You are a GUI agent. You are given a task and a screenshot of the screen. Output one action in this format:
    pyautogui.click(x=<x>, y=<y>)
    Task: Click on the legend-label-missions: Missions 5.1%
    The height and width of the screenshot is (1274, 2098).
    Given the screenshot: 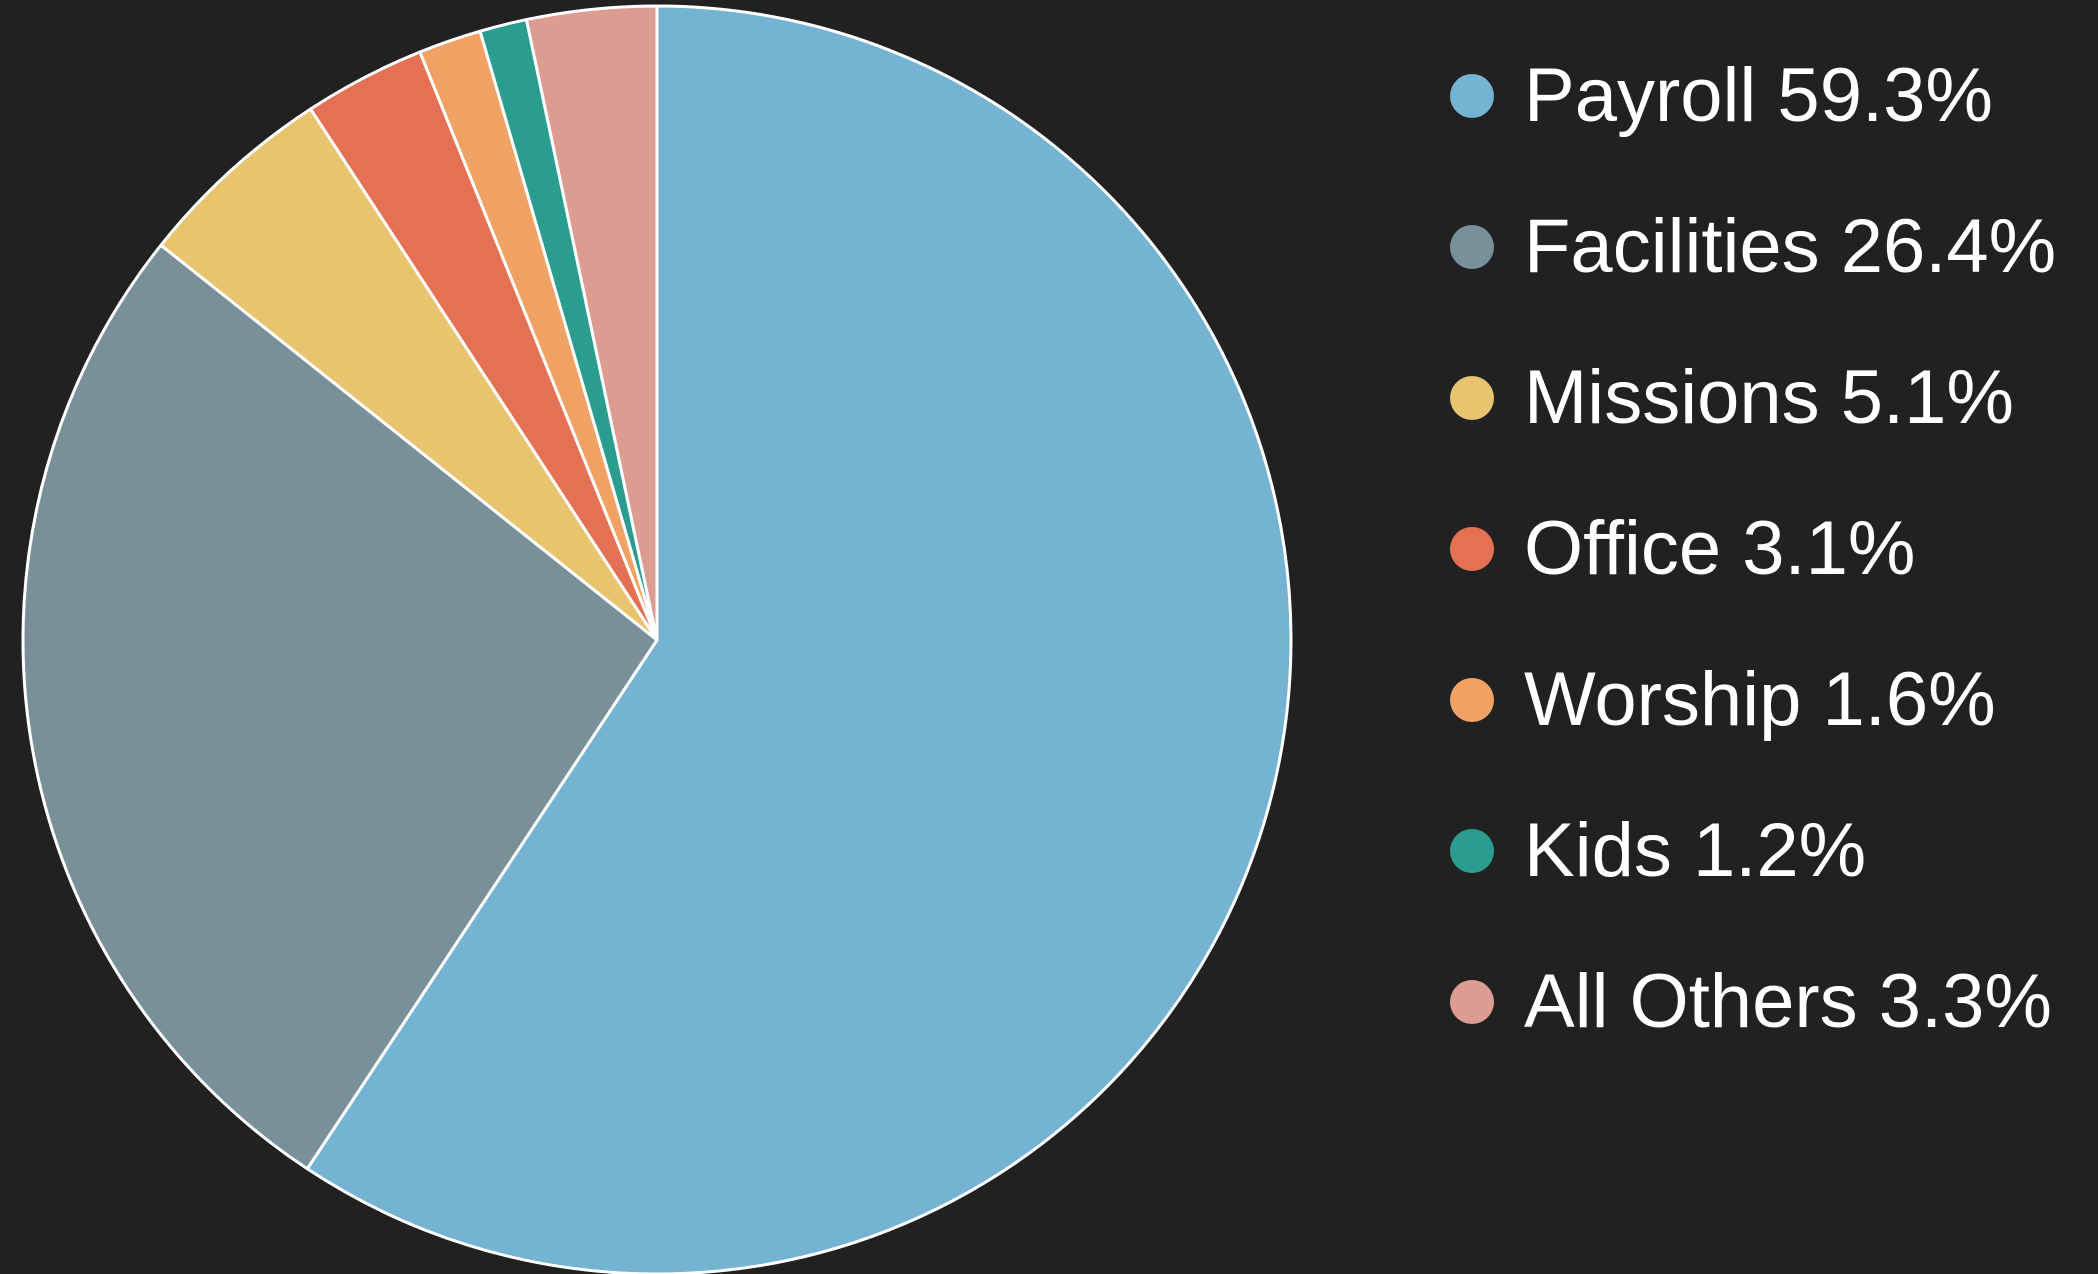 What is the action you would take?
    pyautogui.click(x=1769, y=397)
    